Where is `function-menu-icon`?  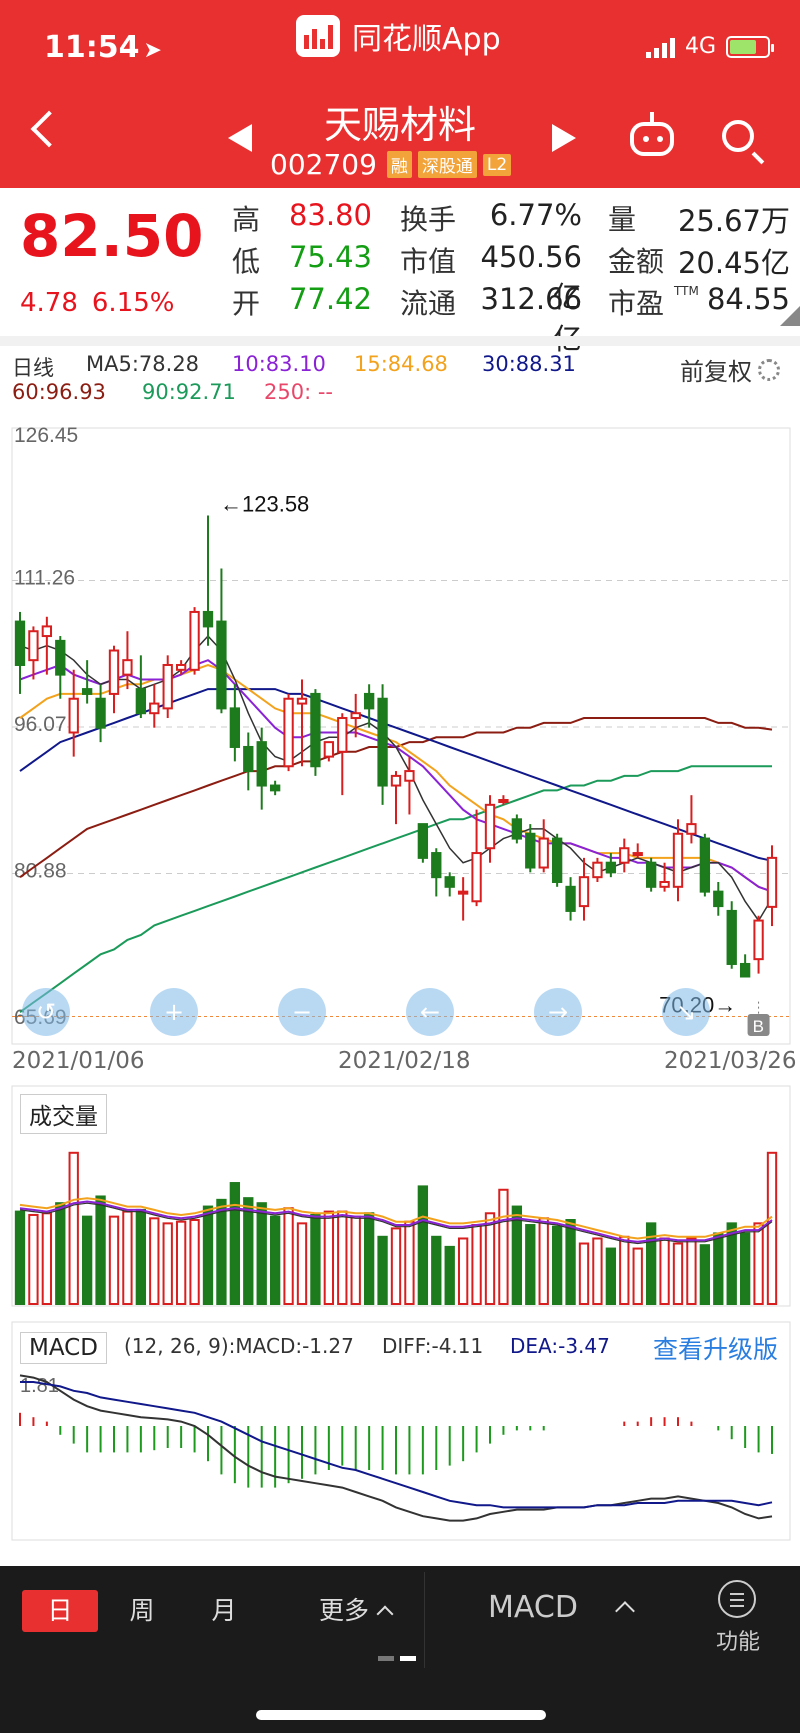
function-menu-icon is located at coordinates (737, 1599).